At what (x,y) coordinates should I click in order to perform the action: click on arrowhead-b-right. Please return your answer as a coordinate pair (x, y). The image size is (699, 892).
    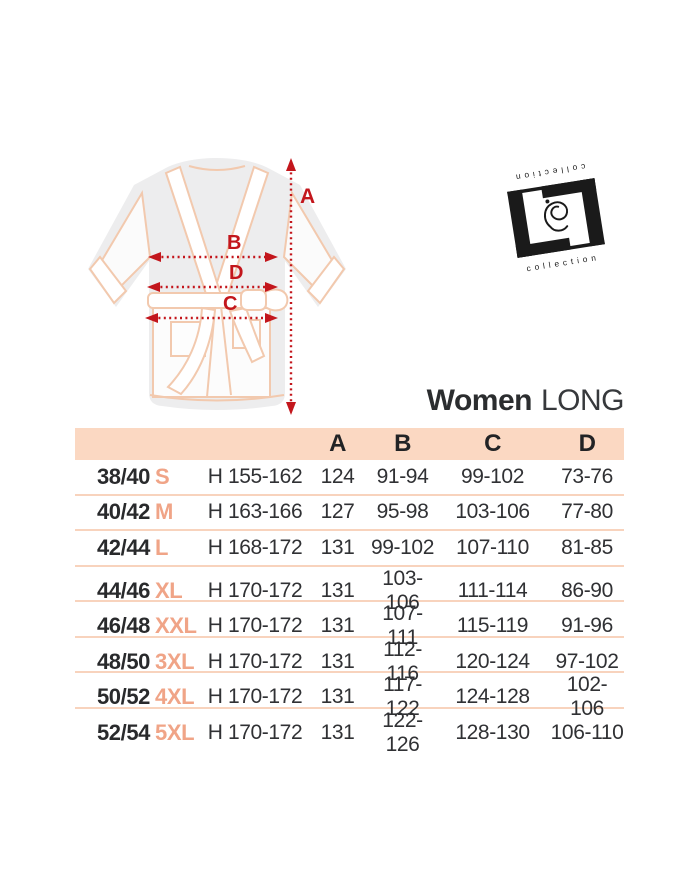
    Looking at the image, I should click on (271, 257).